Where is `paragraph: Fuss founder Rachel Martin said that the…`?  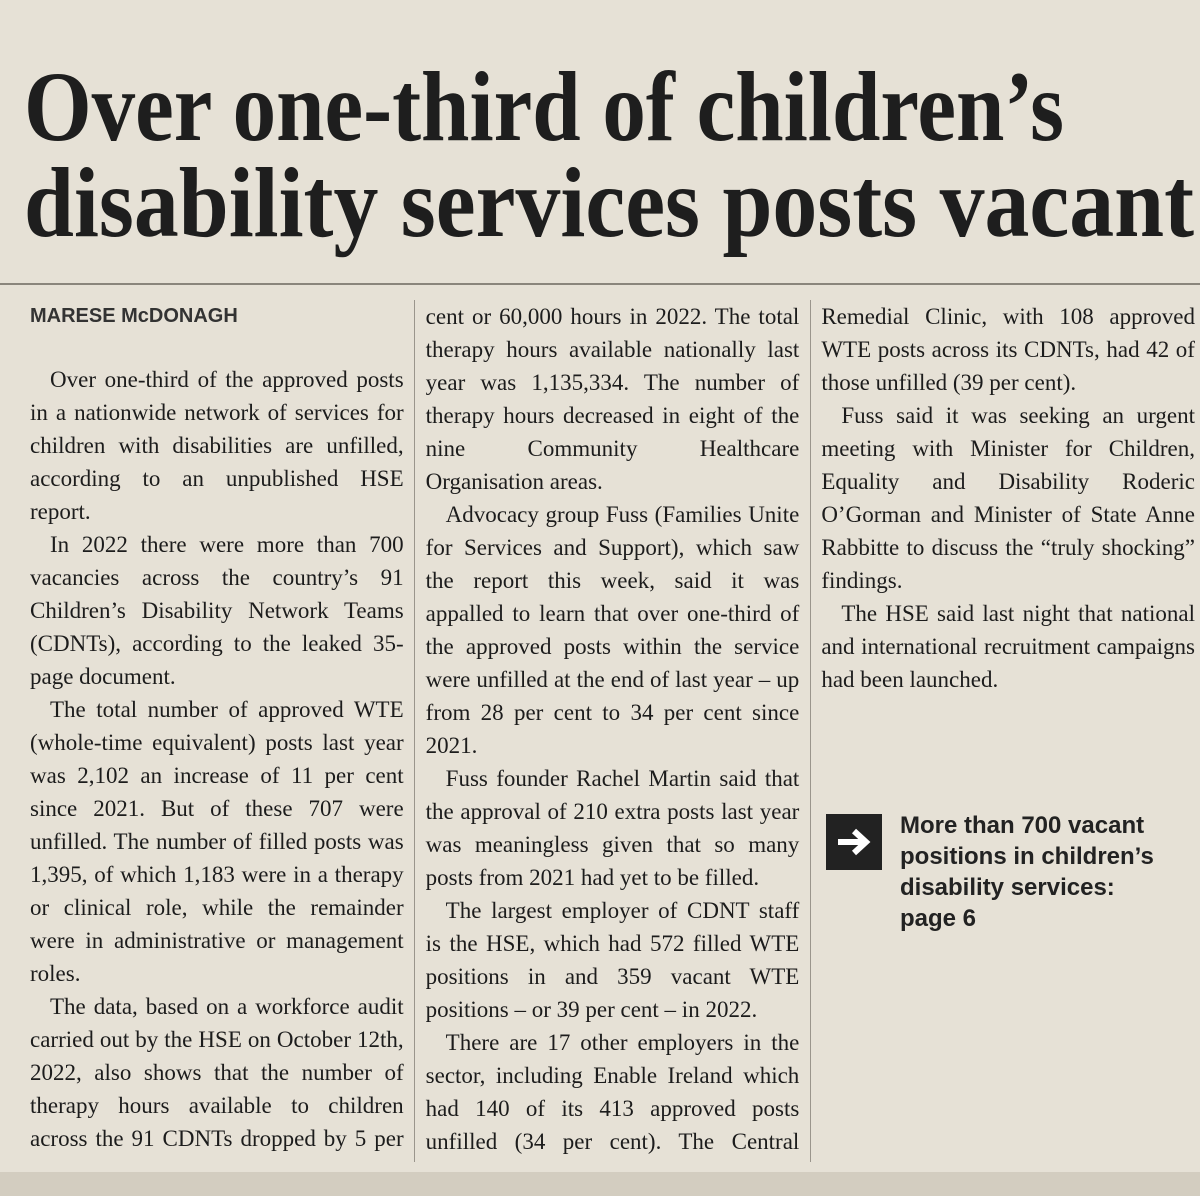
paragraph: Fuss founder Rachel Martin said that the… is located at coordinates (612, 828).